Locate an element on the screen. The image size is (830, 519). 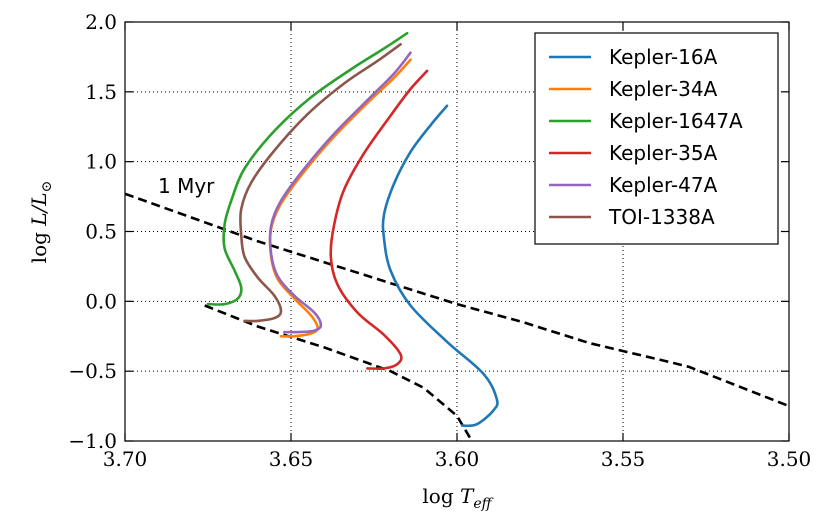
annotation-label: 1 Myr is located at coordinates (186, 186).